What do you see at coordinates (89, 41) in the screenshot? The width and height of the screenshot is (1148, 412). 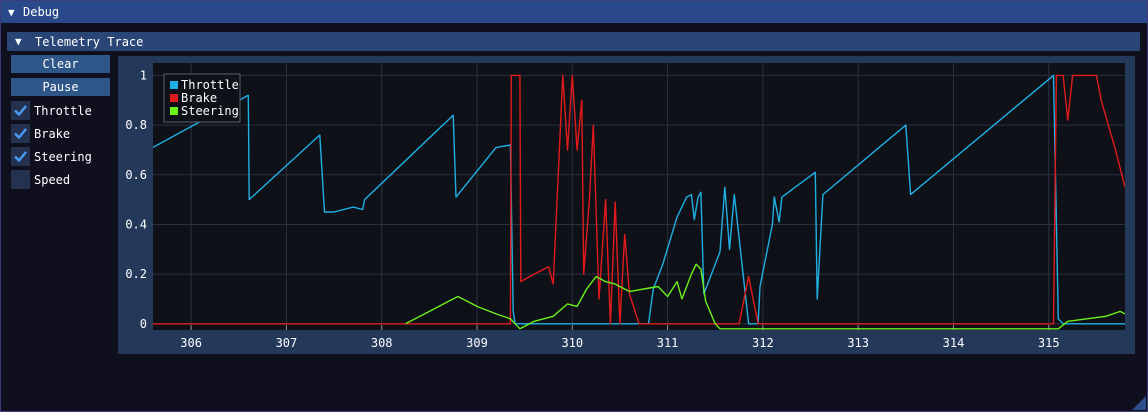 I see `section-title: Telemetry Trace` at bounding box center [89, 41].